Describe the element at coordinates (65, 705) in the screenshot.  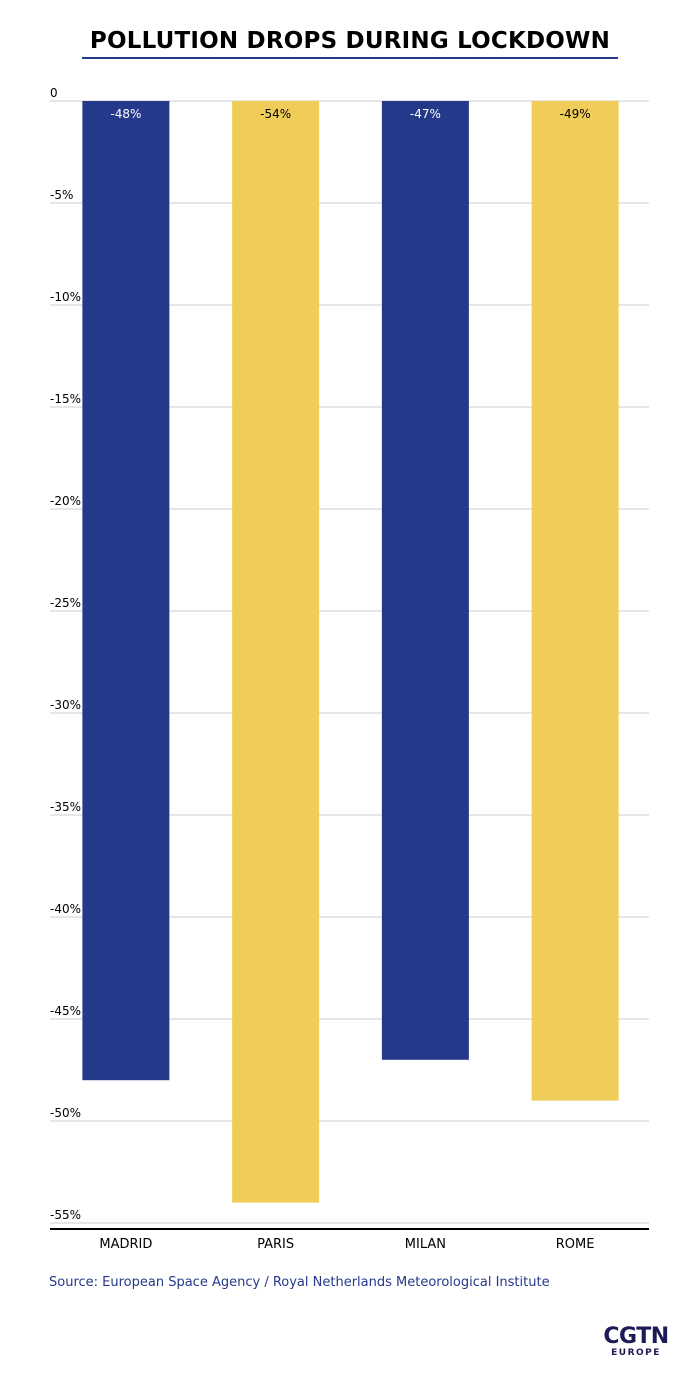
I see `y-tick-label: -30%` at that location.